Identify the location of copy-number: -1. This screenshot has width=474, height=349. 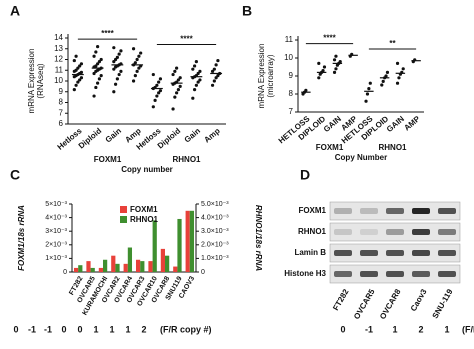
(369, 329).